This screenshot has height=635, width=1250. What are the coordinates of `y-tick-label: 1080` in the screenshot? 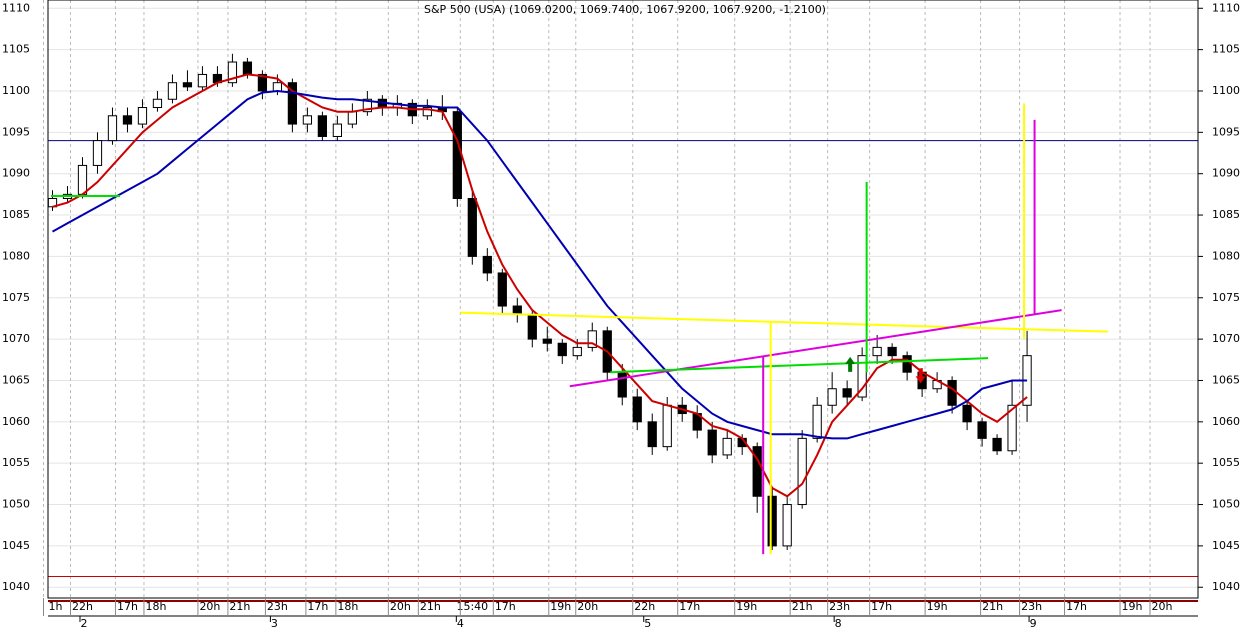 It's located at (16, 255).